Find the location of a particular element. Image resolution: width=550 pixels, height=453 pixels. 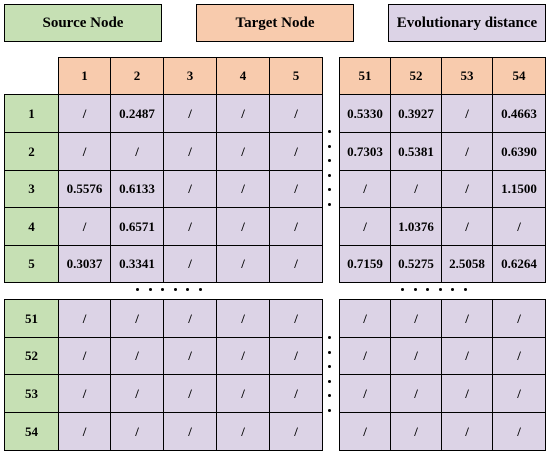

target-col-header-text: 51 is located at coordinates (365, 75).